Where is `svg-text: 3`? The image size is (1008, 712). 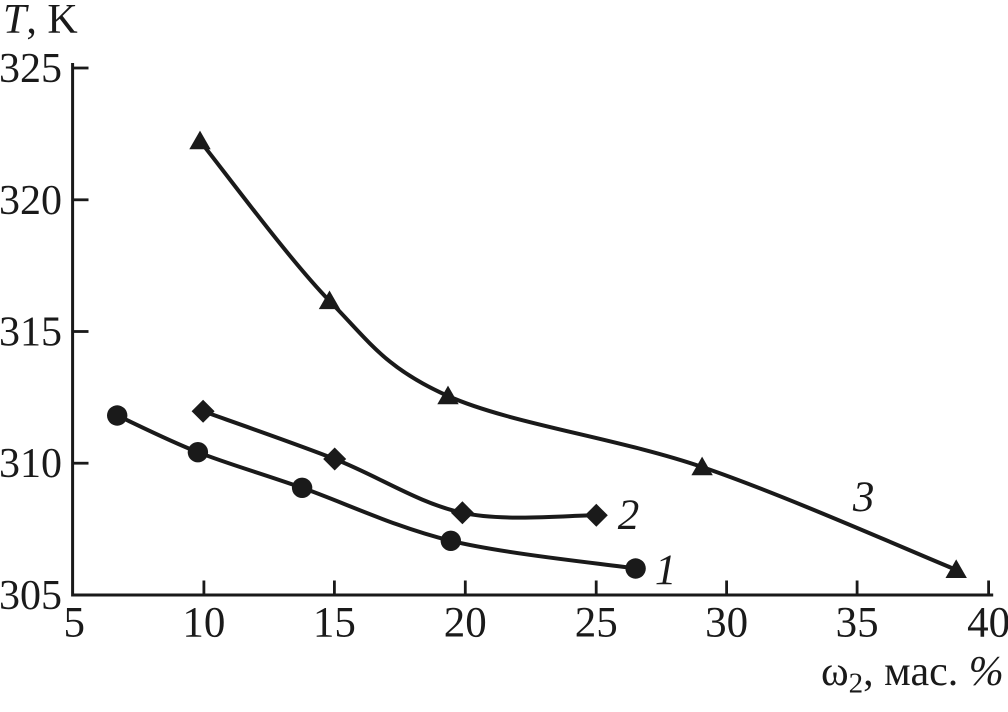 svg-text: 3 is located at coordinates (863, 497).